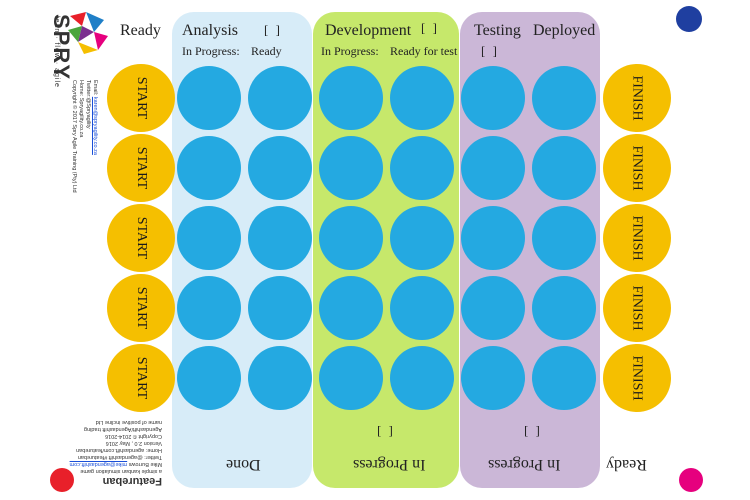 The image size is (750, 500). I want to click on spry-twitter: Twitter:@Spryagility, so click(88, 104).